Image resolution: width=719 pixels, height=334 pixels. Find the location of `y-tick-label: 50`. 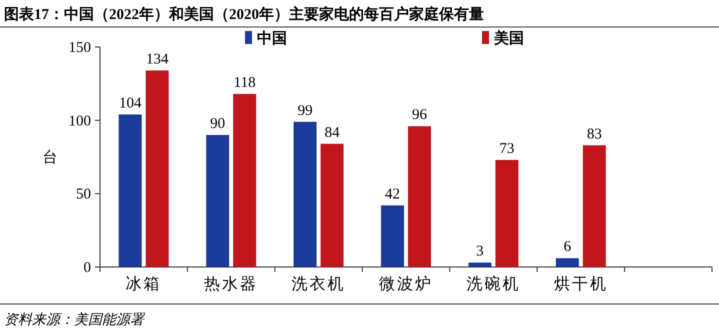

y-tick-label: 50 is located at coordinates (83, 194).